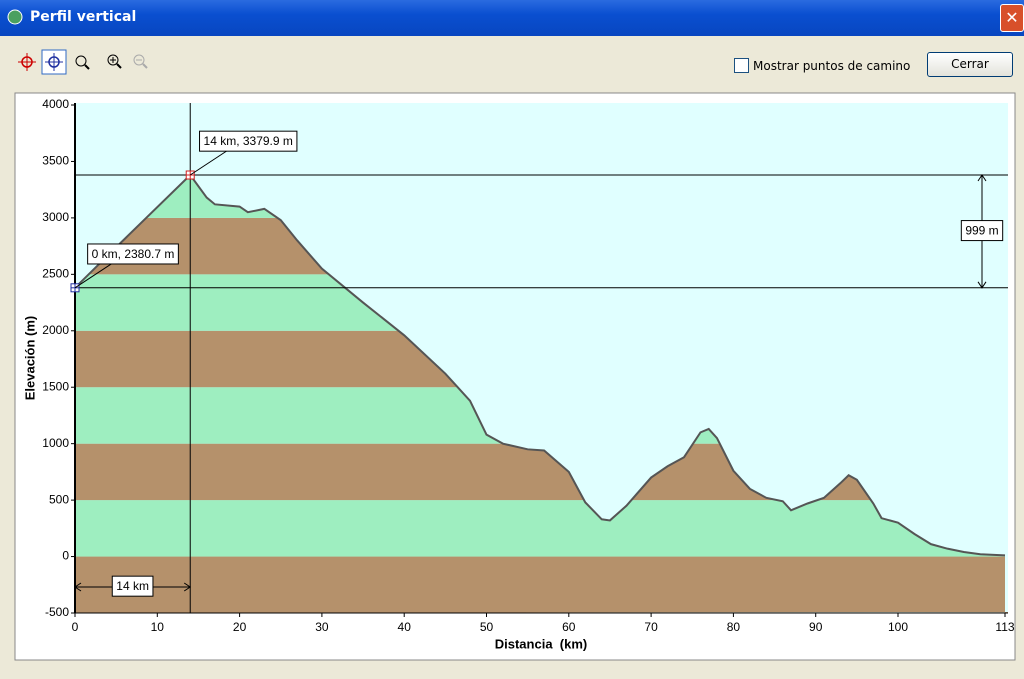 This screenshot has width=1024, height=679. What do you see at coordinates (55, 217) in the screenshot?
I see `y-tick-label: 3000` at bounding box center [55, 217].